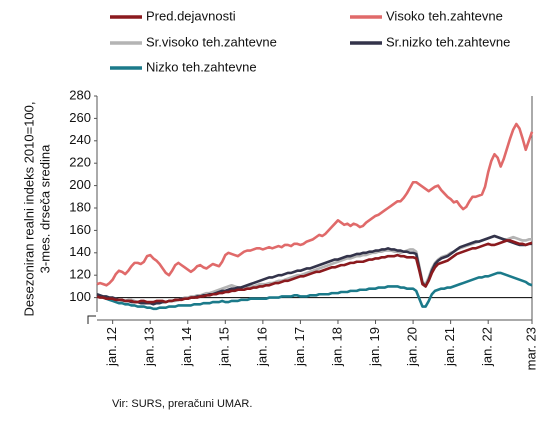 Image resolution: width=560 pixels, height=438 pixels. Describe the element at coordinates (448, 41) in the screenshot. I see `legend-label: Sr.nizko teh.zahtevne` at that location.